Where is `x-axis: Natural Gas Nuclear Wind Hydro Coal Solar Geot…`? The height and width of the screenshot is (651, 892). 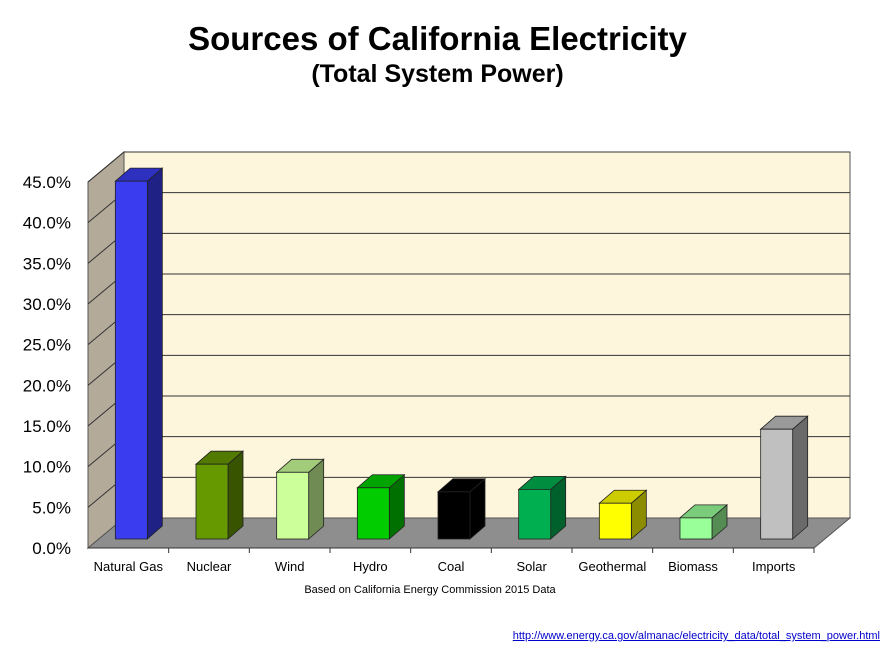
x-axis: Natural Gas Nuclear Wind Hydro Coal Solar Geot… is located at coordinates (451, 560).